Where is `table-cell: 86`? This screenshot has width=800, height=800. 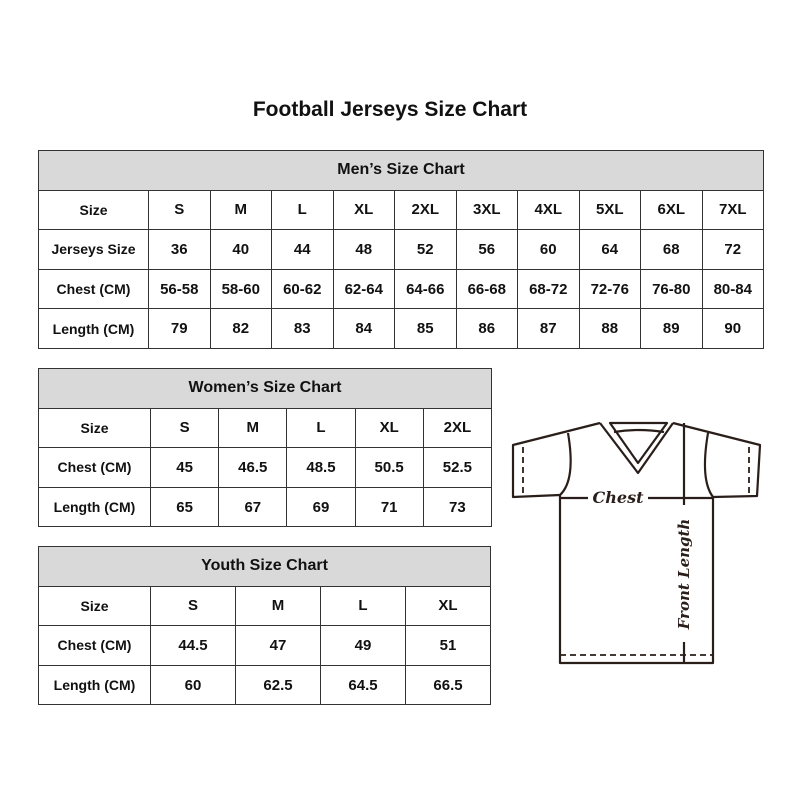
table-cell: 86 is located at coordinates (486, 328).